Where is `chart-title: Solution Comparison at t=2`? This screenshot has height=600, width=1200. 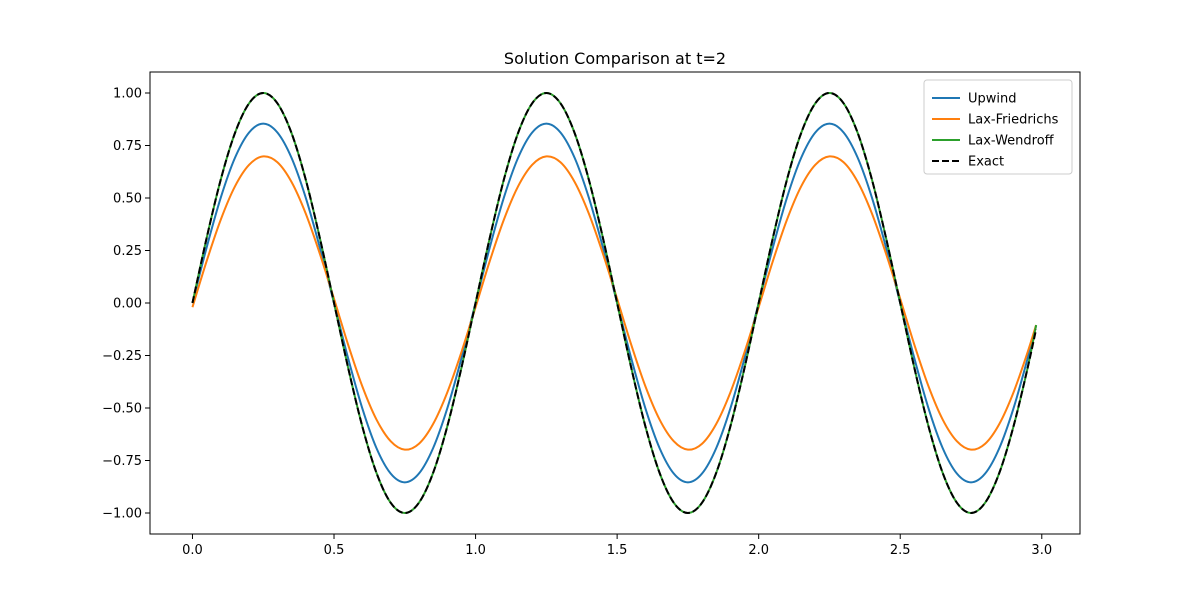 chart-title: Solution Comparison at t=2 is located at coordinates (615, 58).